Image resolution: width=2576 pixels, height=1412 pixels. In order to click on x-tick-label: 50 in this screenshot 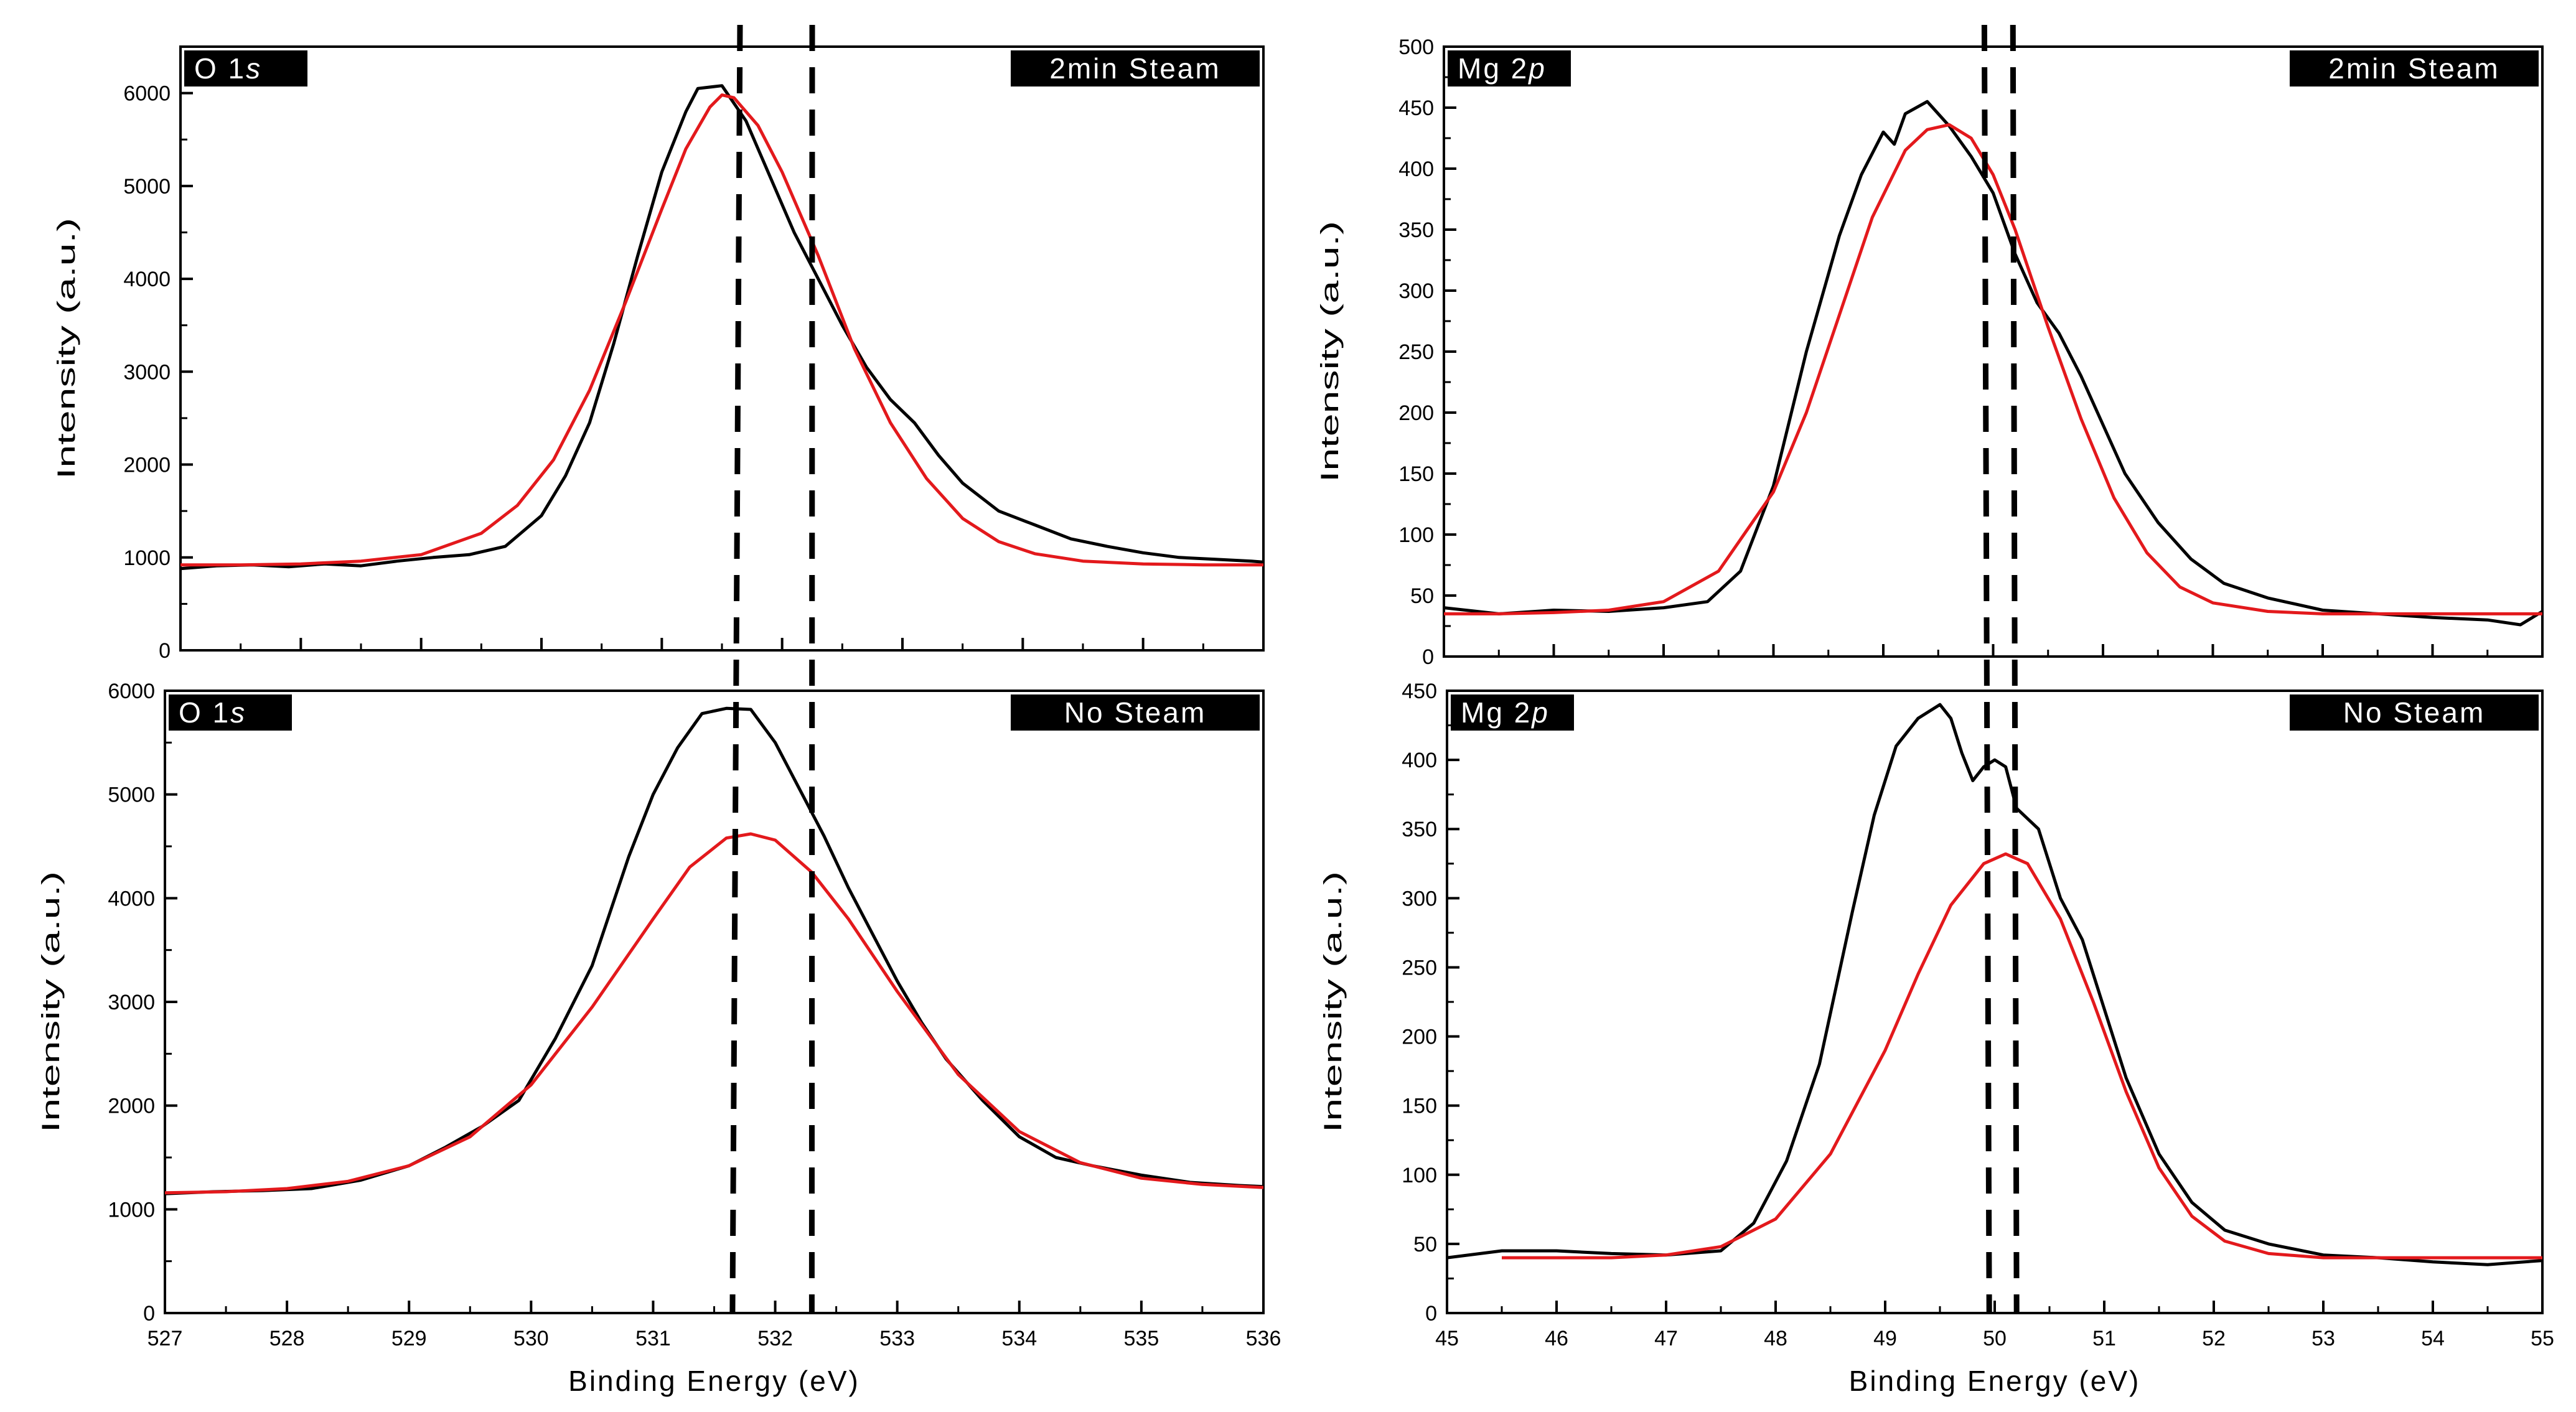, I will do `click(1995, 1338)`.